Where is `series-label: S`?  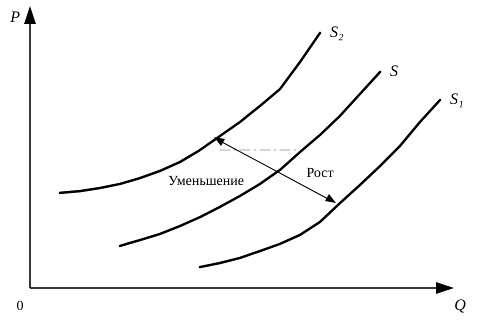
series-label: S is located at coordinates (394, 71).